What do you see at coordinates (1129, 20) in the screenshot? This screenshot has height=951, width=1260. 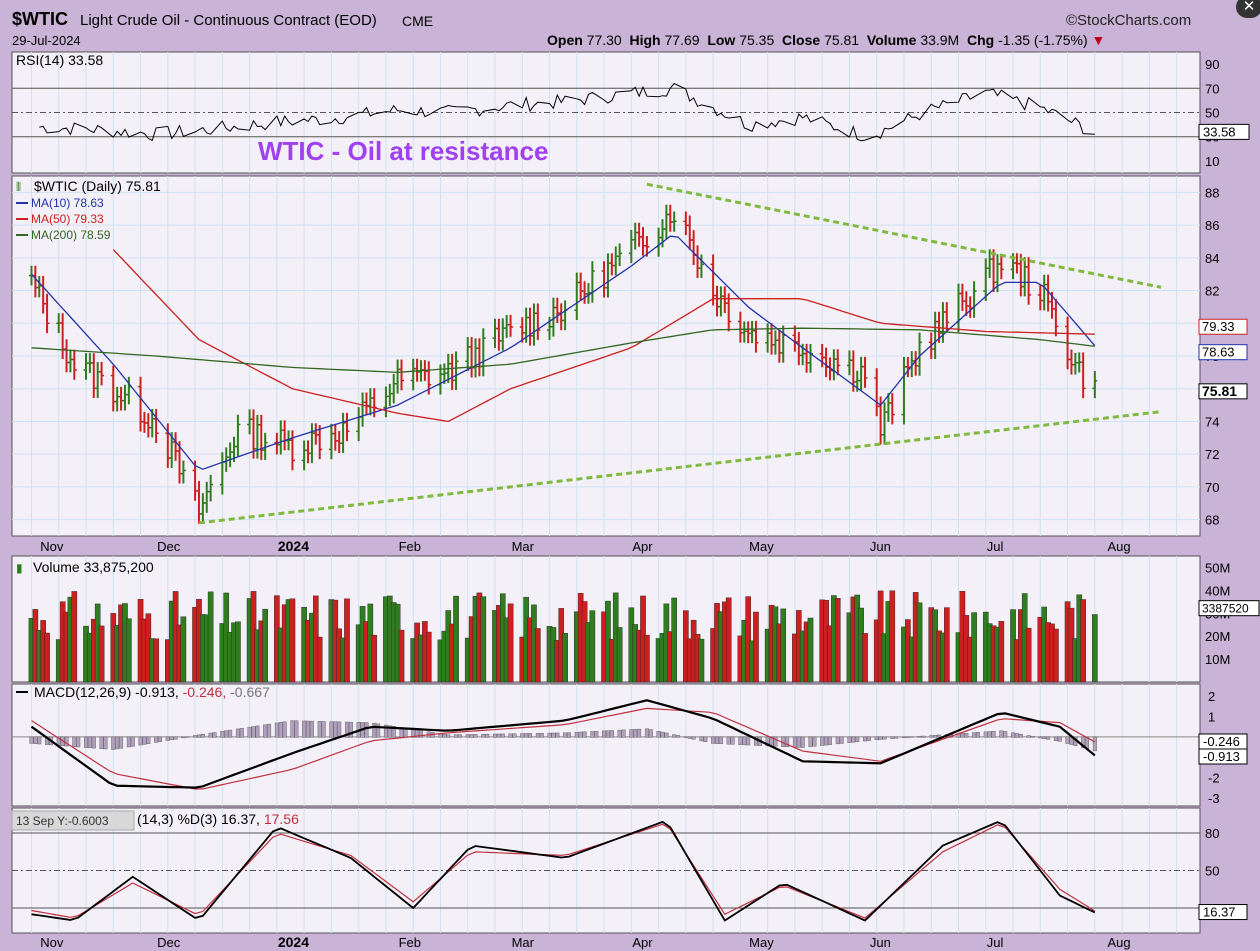 I see `brand-logo: ©StockCharts.com` at bounding box center [1129, 20].